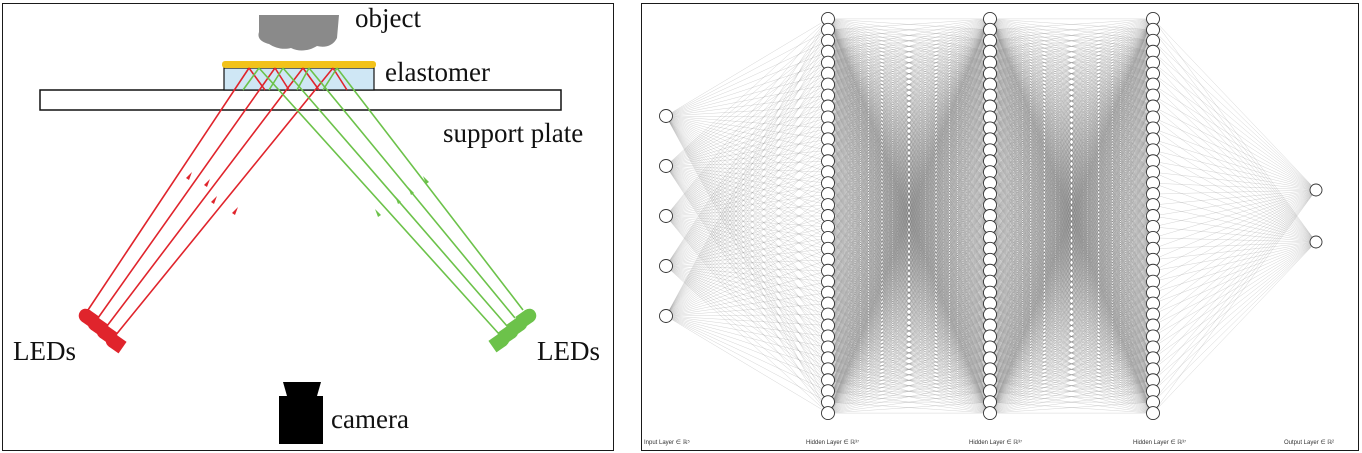  Describe the element at coordinates (1160, 443) in the screenshot. I see `layer-label-3: Hidden Layer ∈ ℝ³⁷` at that location.